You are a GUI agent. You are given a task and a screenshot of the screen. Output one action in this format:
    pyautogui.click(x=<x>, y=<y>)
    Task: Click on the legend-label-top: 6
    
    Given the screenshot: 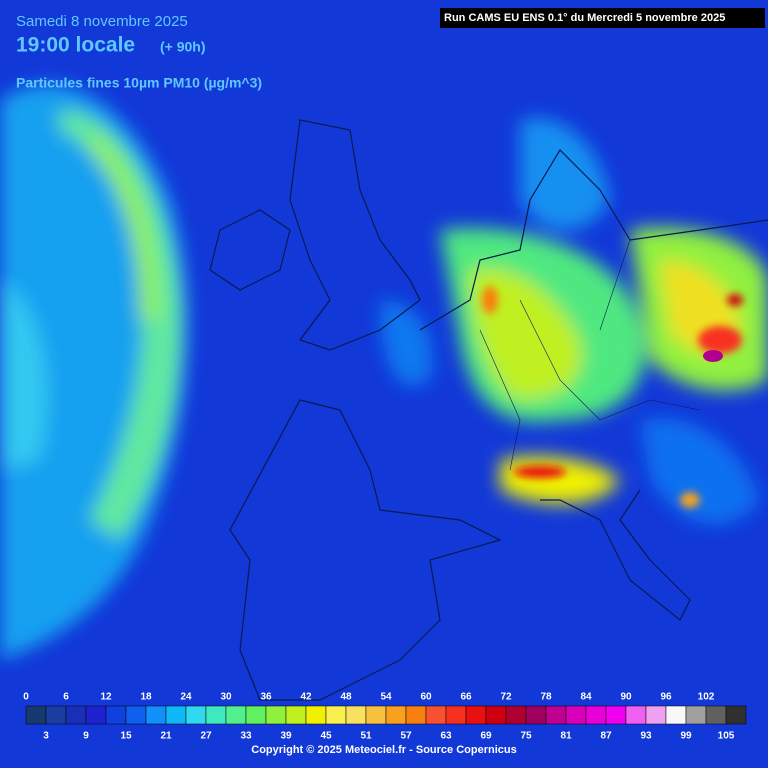 What is the action you would take?
    pyautogui.click(x=66, y=697)
    